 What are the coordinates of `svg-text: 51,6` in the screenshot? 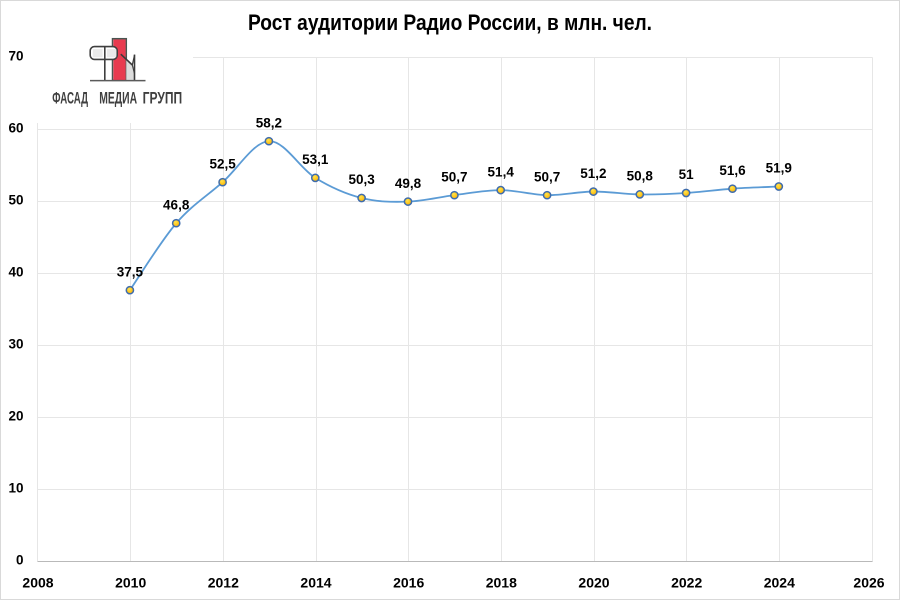 It's located at (732, 170).